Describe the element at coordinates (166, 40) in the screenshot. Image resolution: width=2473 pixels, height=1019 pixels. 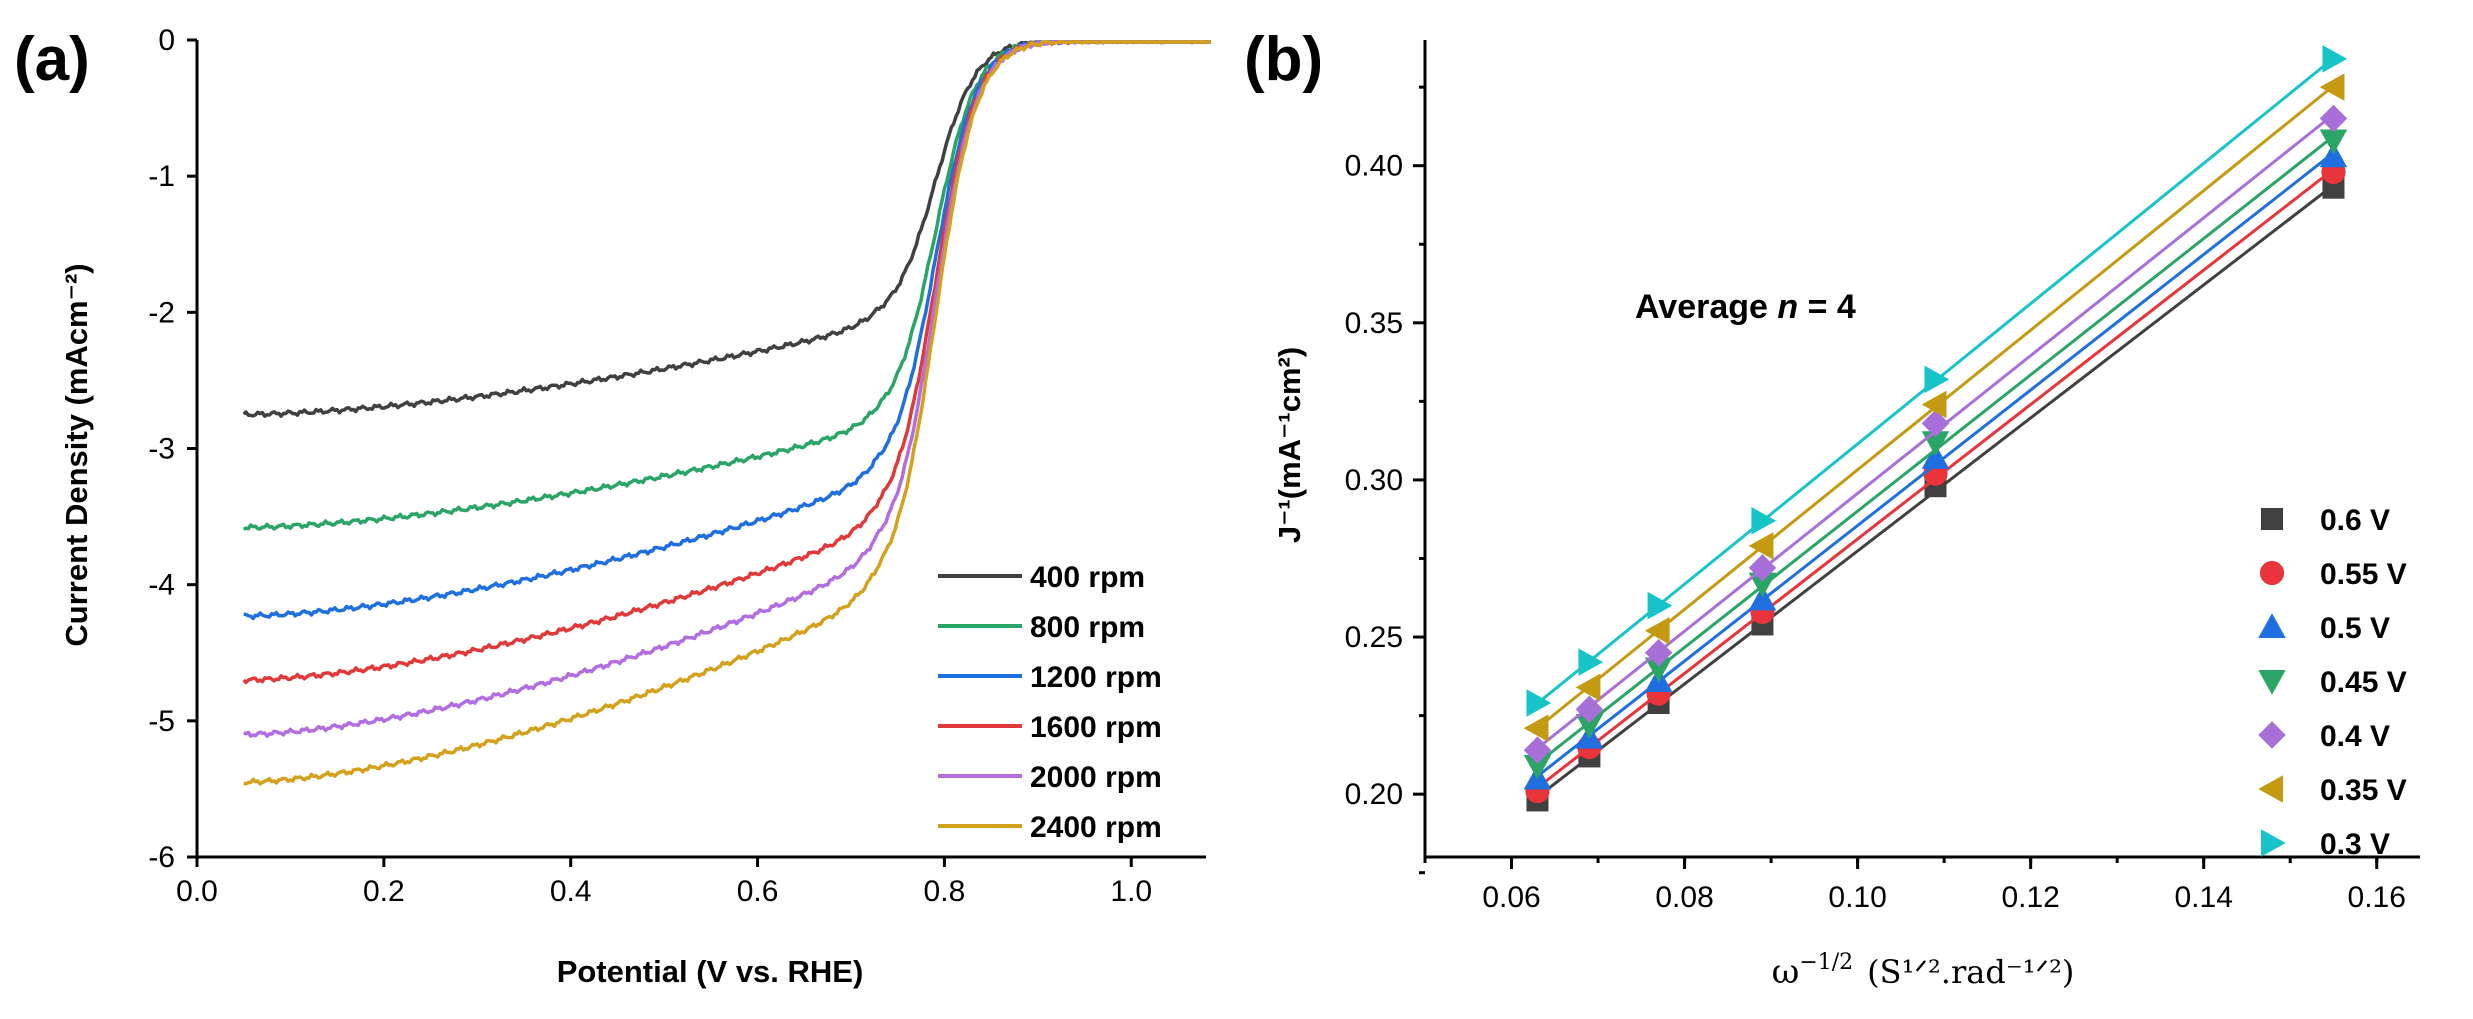
I see `chart-a-y-tick-label: 0` at that location.